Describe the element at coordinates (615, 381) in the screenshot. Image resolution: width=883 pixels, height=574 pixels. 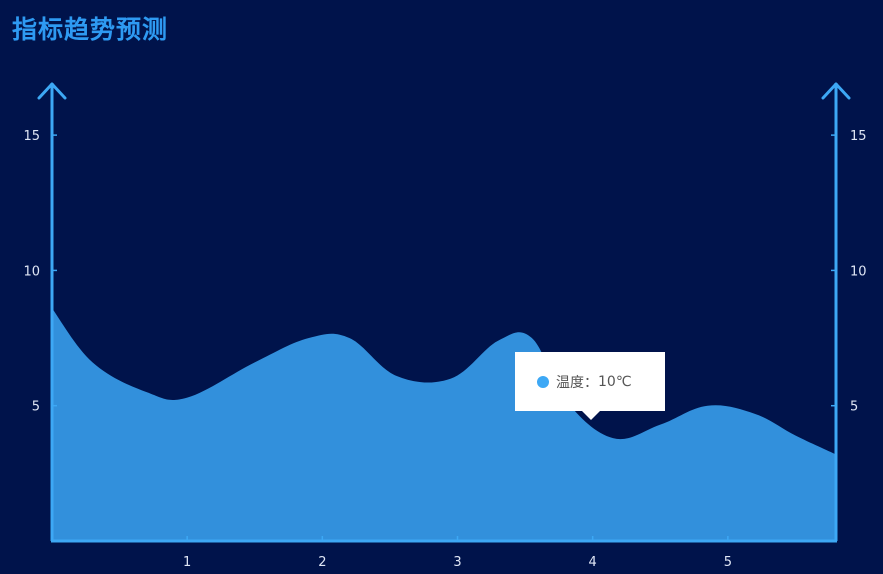
I see `tooltip-value: 10℃` at that location.